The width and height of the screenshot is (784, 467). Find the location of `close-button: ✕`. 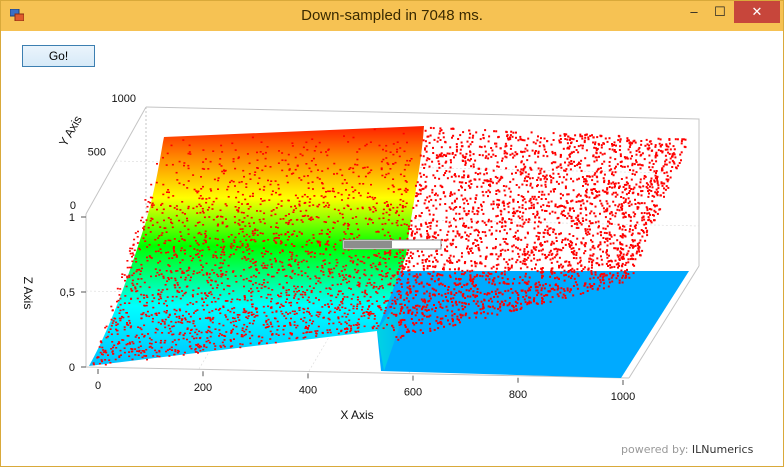

close-button: ✕ is located at coordinates (757, 12).